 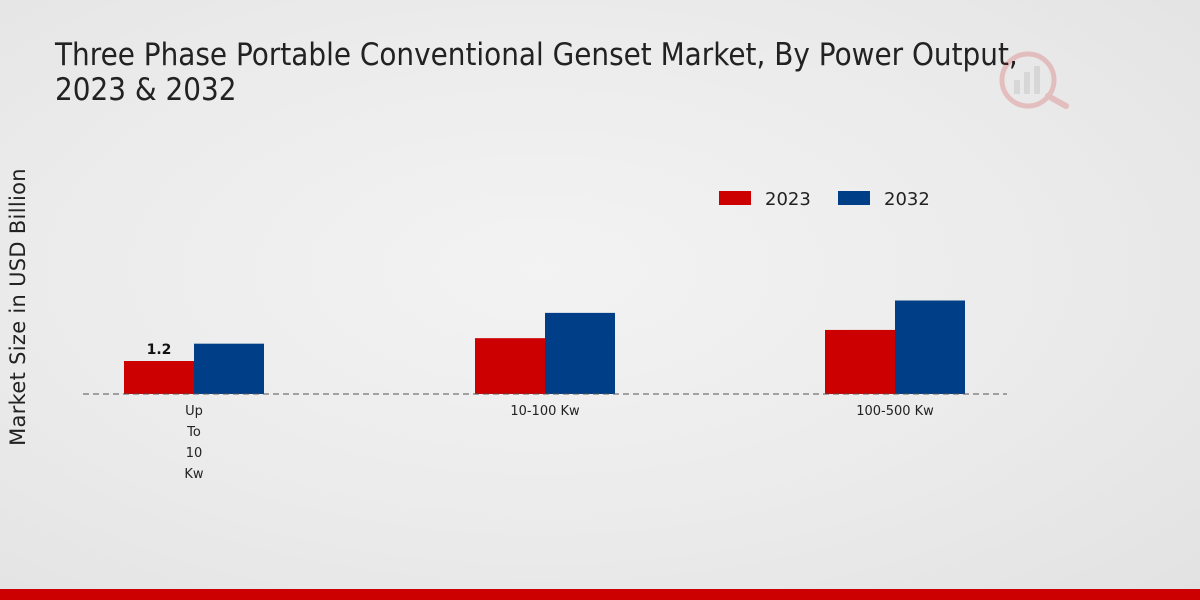 I want to click on x-tick-label: Up To 10 Kw, so click(x=194, y=443).